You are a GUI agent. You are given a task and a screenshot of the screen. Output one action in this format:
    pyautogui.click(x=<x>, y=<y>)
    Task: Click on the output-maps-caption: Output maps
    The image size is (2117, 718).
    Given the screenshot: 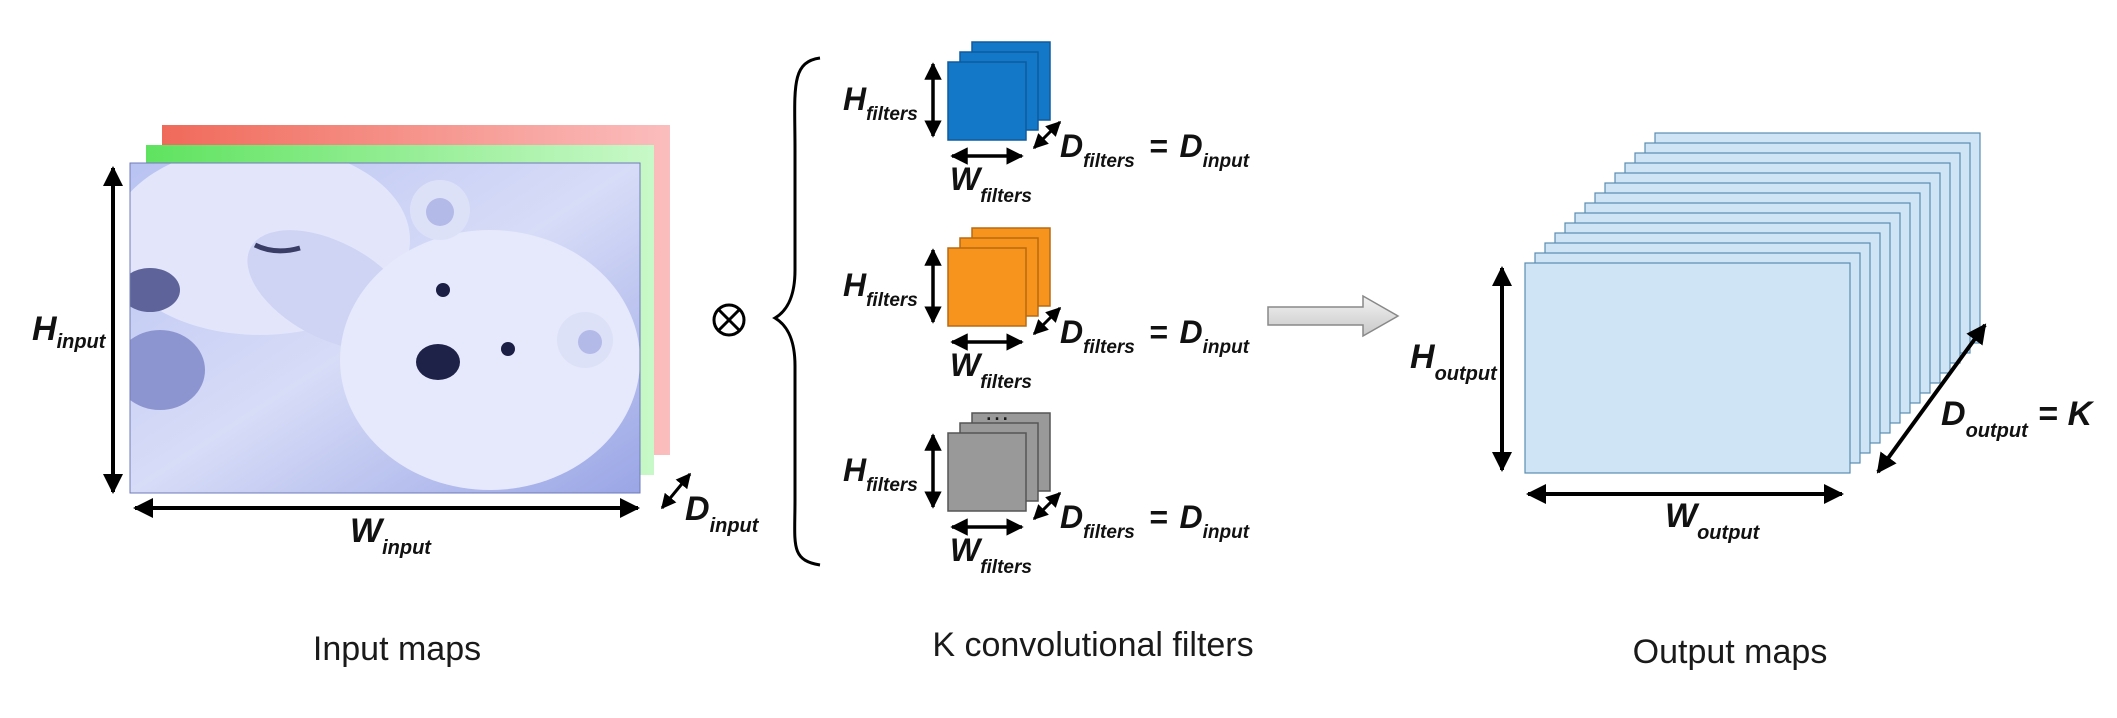 What is the action you would take?
    pyautogui.click(x=1730, y=652)
    